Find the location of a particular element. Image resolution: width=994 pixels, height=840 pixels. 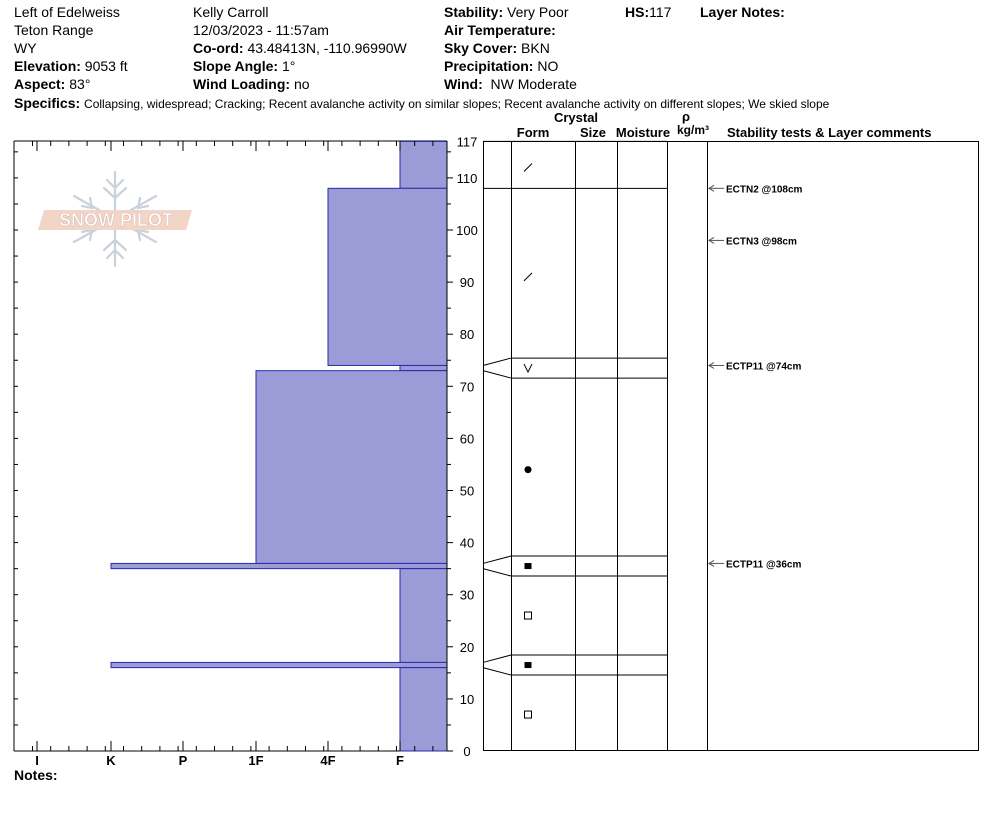

sky-cover-value: BKN is located at coordinates (535, 48).